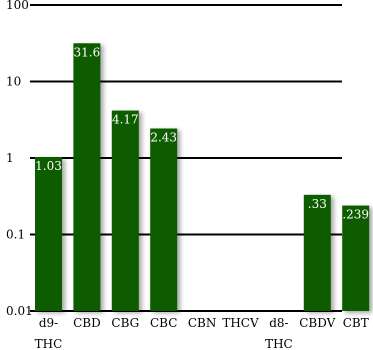 The width and height of the screenshot is (373, 350). Describe the element at coordinates (87, 52) in the screenshot. I see `bar-value-label: 31.6` at that location.